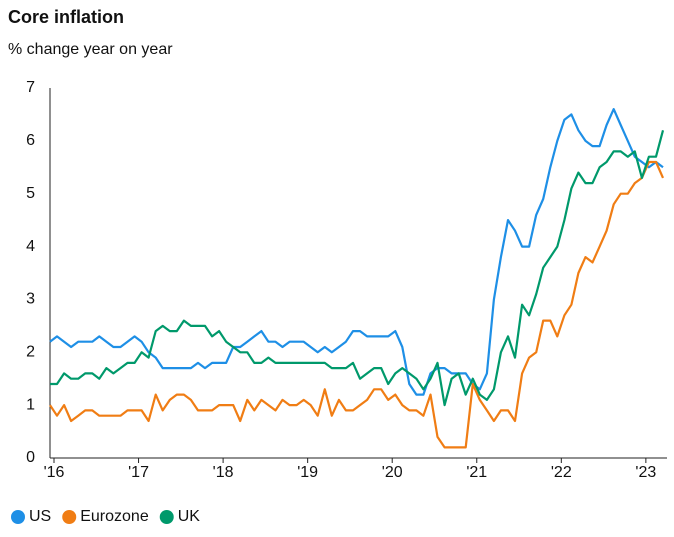  What do you see at coordinates (307, 472) in the screenshot?
I see `x-tick-label: '19` at bounding box center [307, 472].